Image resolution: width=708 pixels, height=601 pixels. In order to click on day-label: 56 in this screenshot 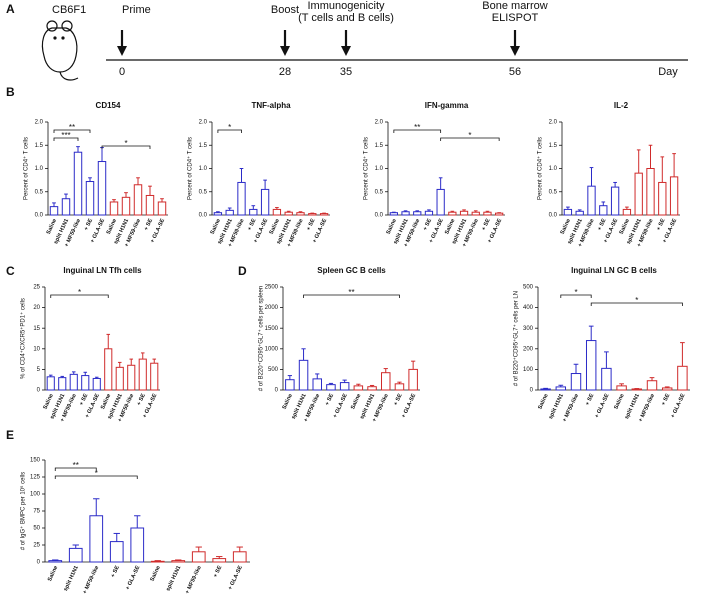, I will do `click(515, 72)`.